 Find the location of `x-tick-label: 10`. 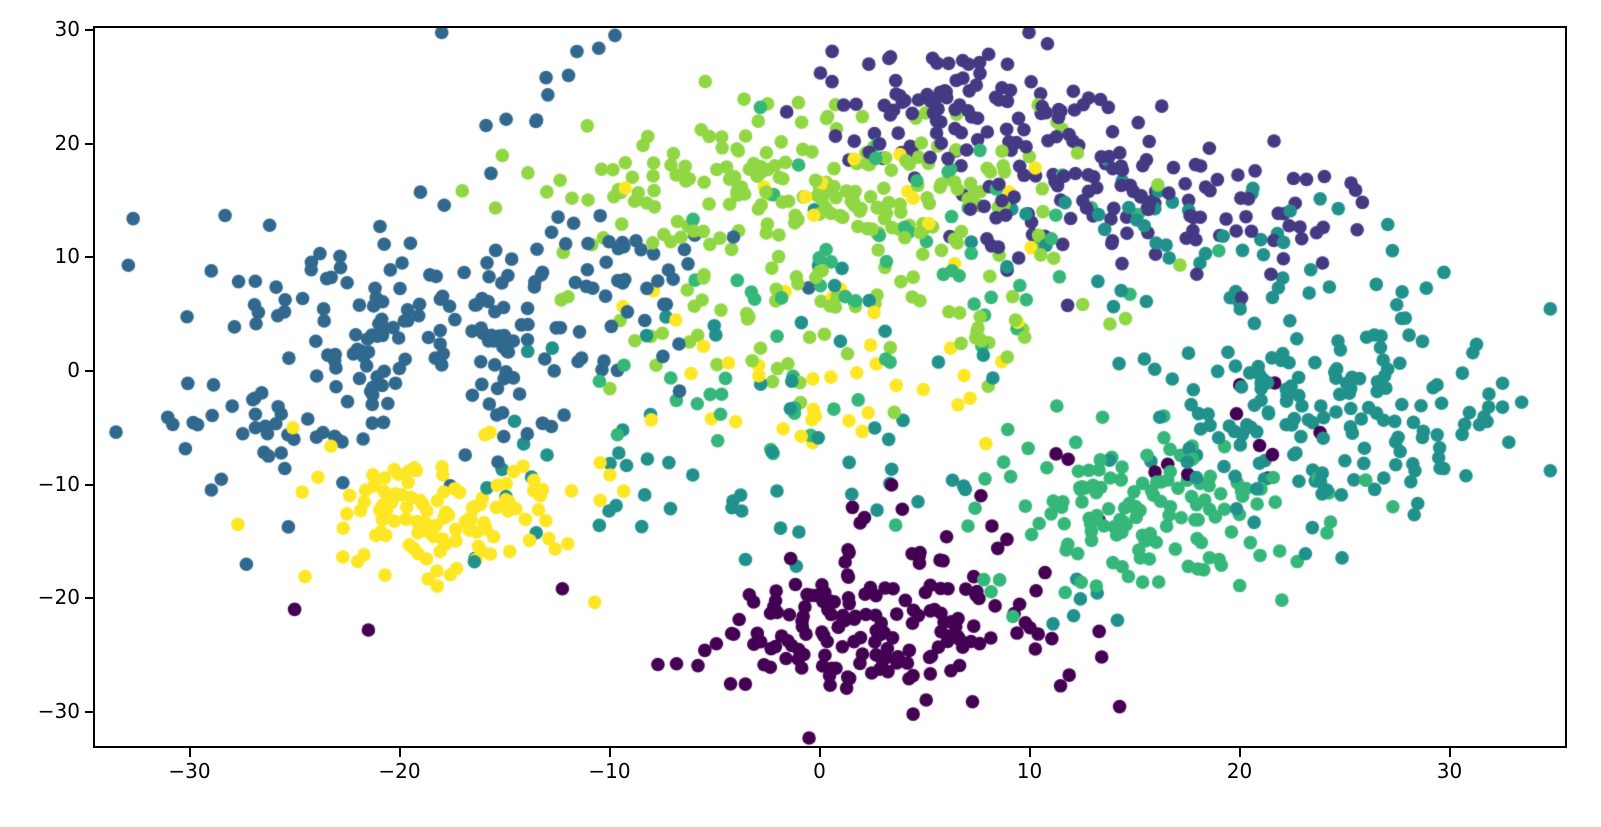

x-tick-label: 10 is located at coordinates (1029, 771).